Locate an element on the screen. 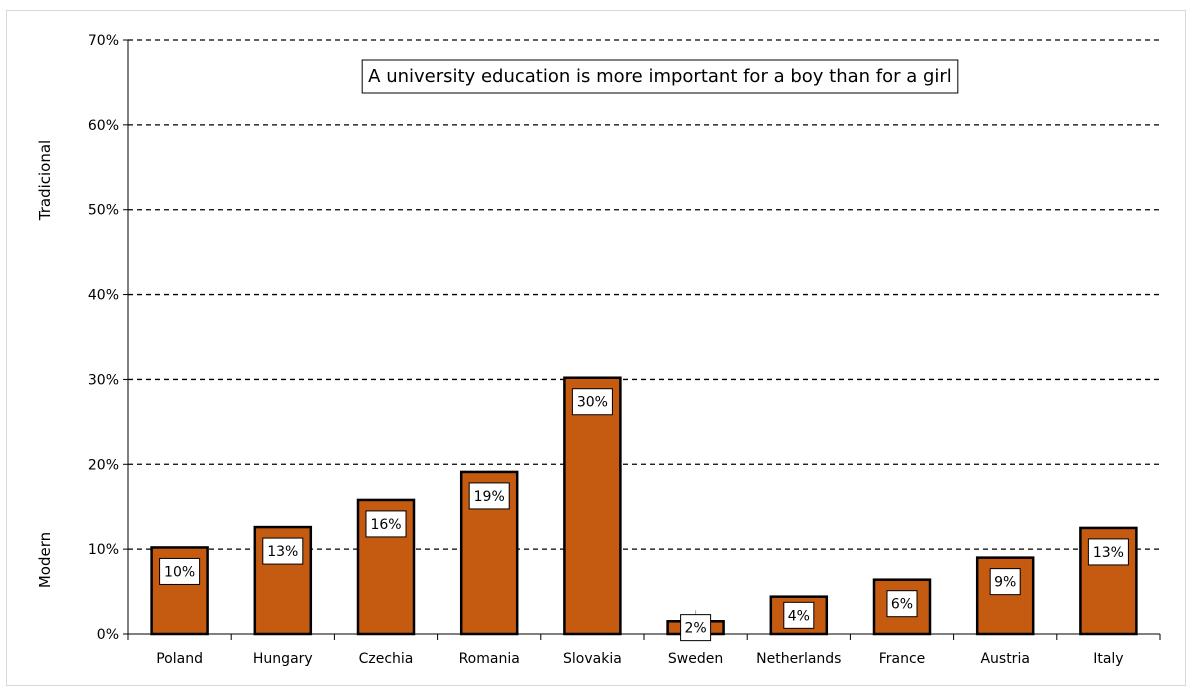  y-tick-labels: 0% 10% 20% 30% 40% 50% 60% 70% is located at coordinates (103, 338).